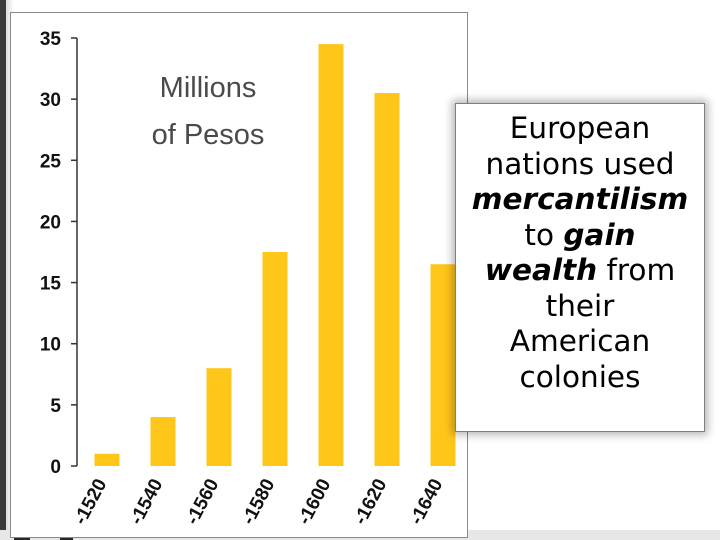  What do you see at coordinates (50, 345) in the screenshot?
I see `y-tick-label: 10` at bounding box center [50, 345].